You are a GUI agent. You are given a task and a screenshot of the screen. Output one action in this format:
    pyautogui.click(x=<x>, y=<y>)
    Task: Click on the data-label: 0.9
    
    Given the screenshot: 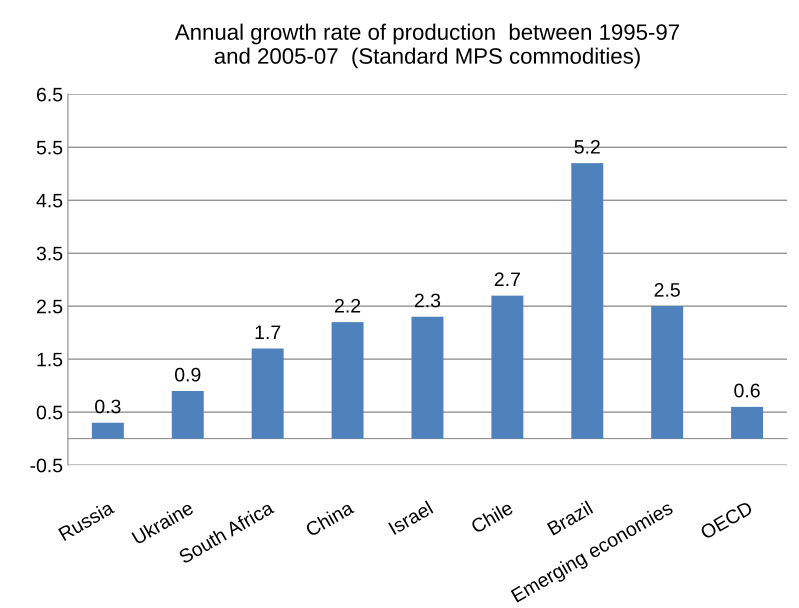 What is the action you would take?
    pyautogui.click(x=187, y=375)
    